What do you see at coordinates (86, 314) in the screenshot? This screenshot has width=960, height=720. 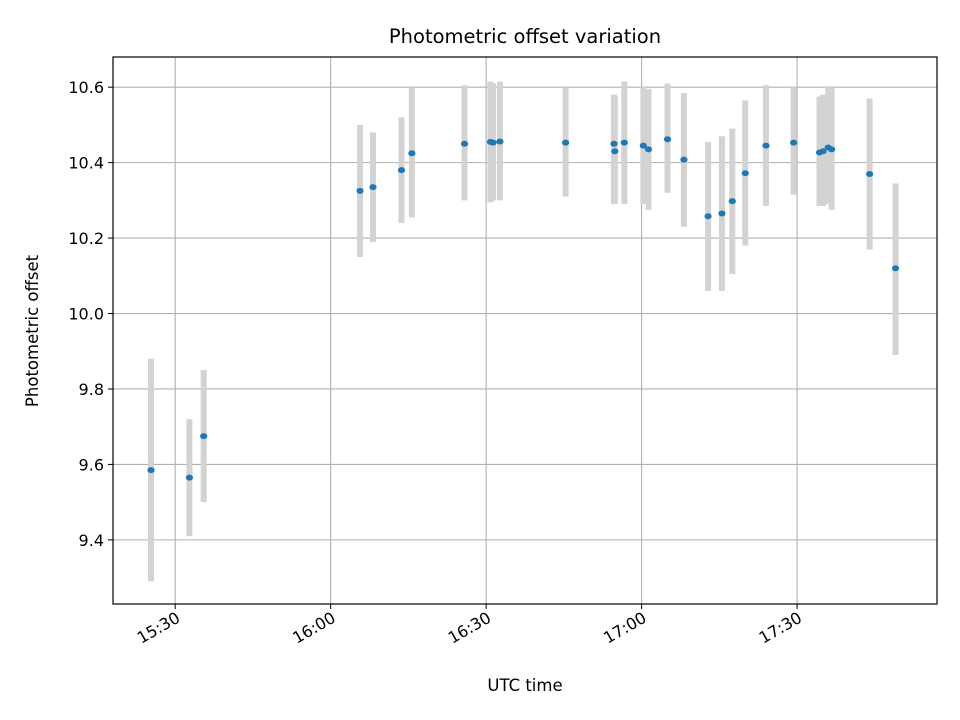 I see `y-tick-label: 10.0` at bounding box center [86, 314].